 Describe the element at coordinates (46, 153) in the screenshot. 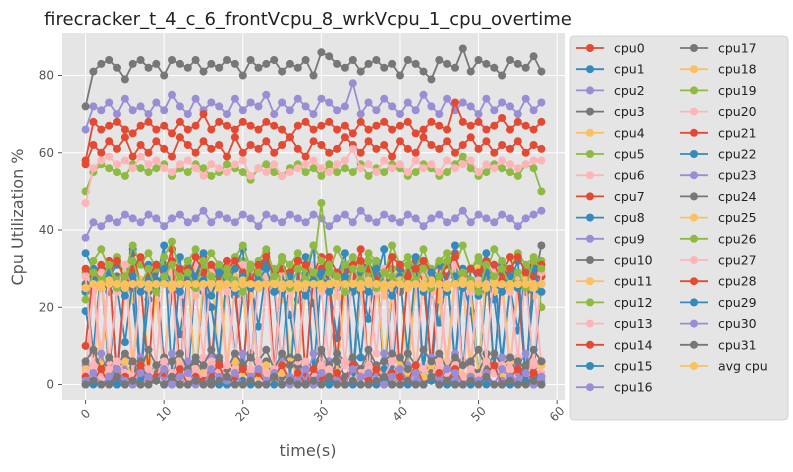

I see `y-tick-label: 60` at that location.